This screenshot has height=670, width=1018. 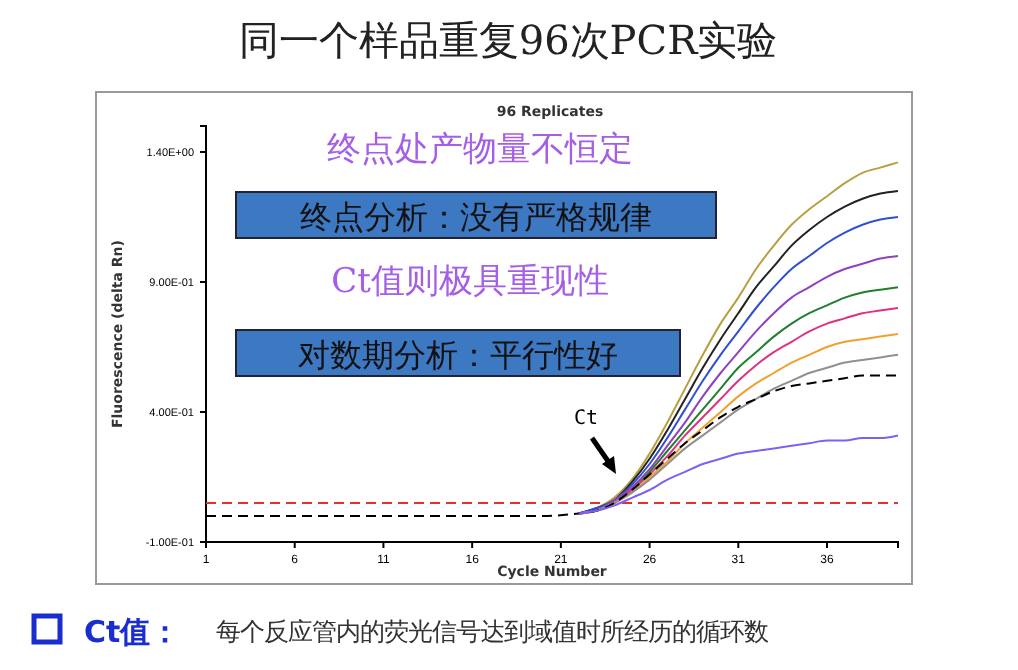 What do you see at coordinates (508, 40) in the screenshot?
I see `chart-title: 同一个样品重复96次PCR实验` at bounding box center [508, 40].